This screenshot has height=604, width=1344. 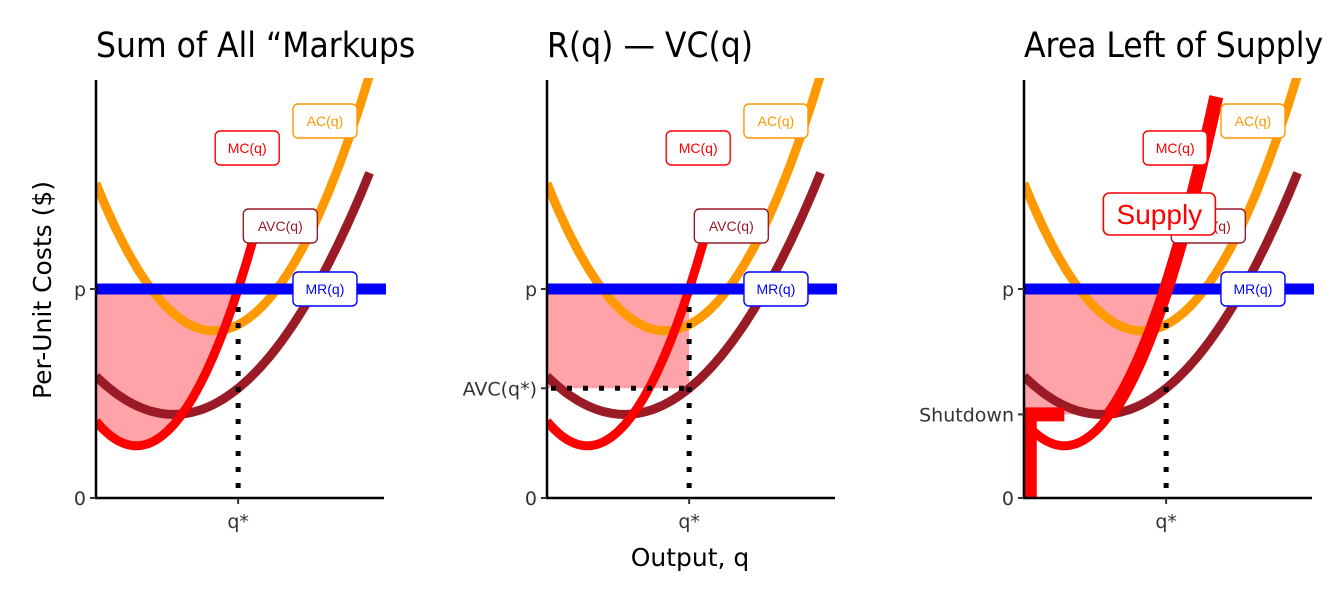 I want to click on y-axis-title: Per-Unit Costs ($), so click(x=42, y=290).